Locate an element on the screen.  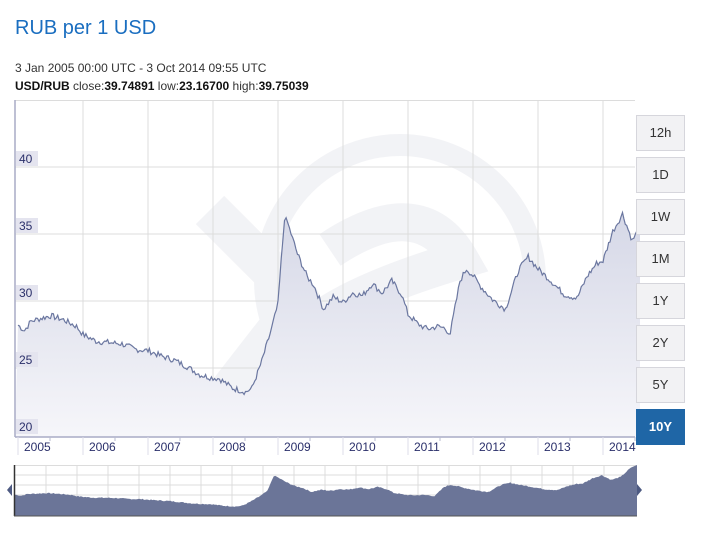
svg-text: 35 is located at coordinates (26, 226).